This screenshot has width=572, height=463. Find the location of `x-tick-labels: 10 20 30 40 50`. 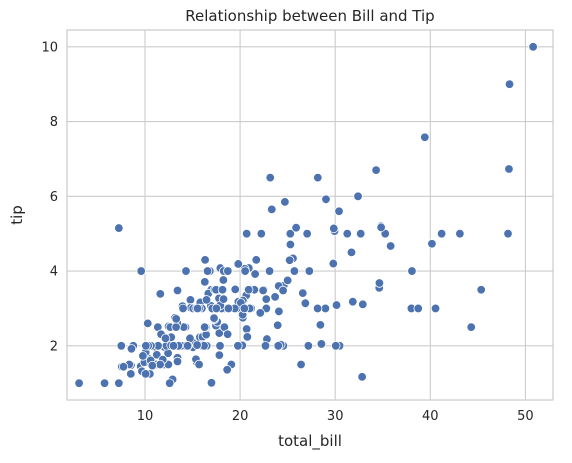

x-tick-labels: 10 20 30 40 50 is located at coordinates (335, 416).